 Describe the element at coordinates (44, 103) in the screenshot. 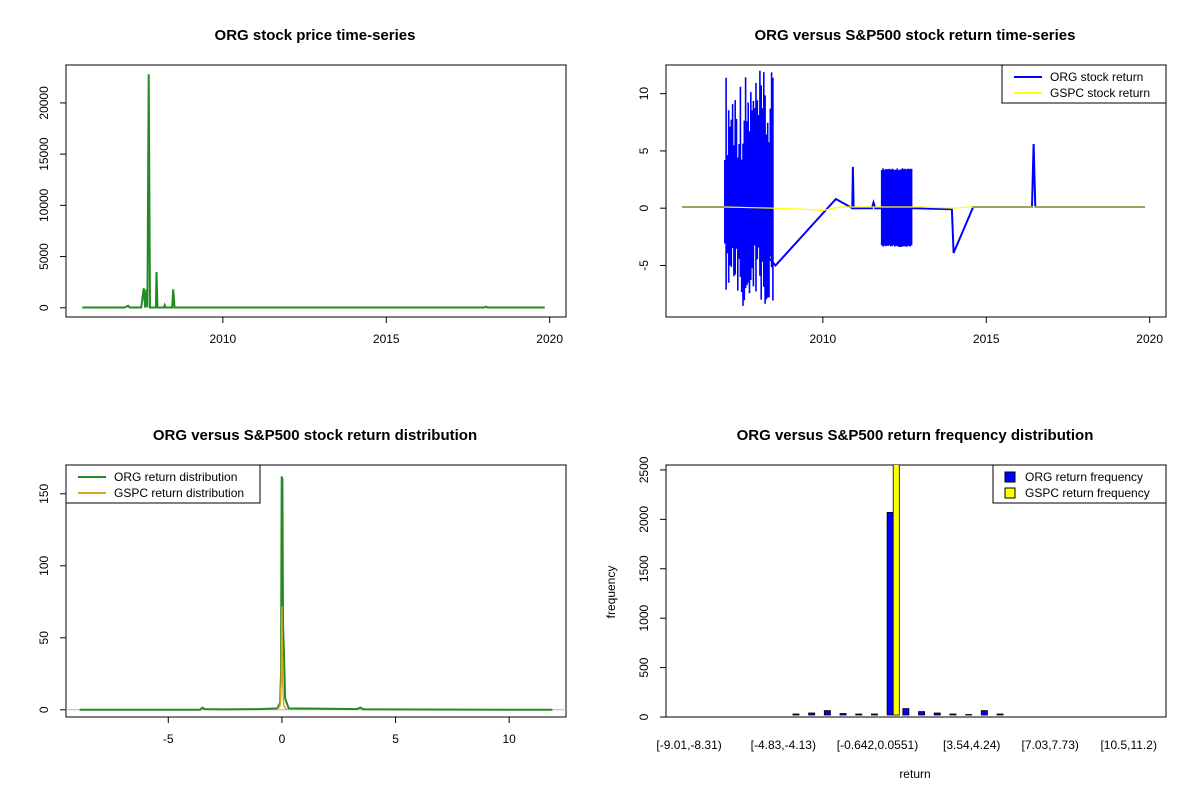

I see `y-tick-label: 20000` at that location.